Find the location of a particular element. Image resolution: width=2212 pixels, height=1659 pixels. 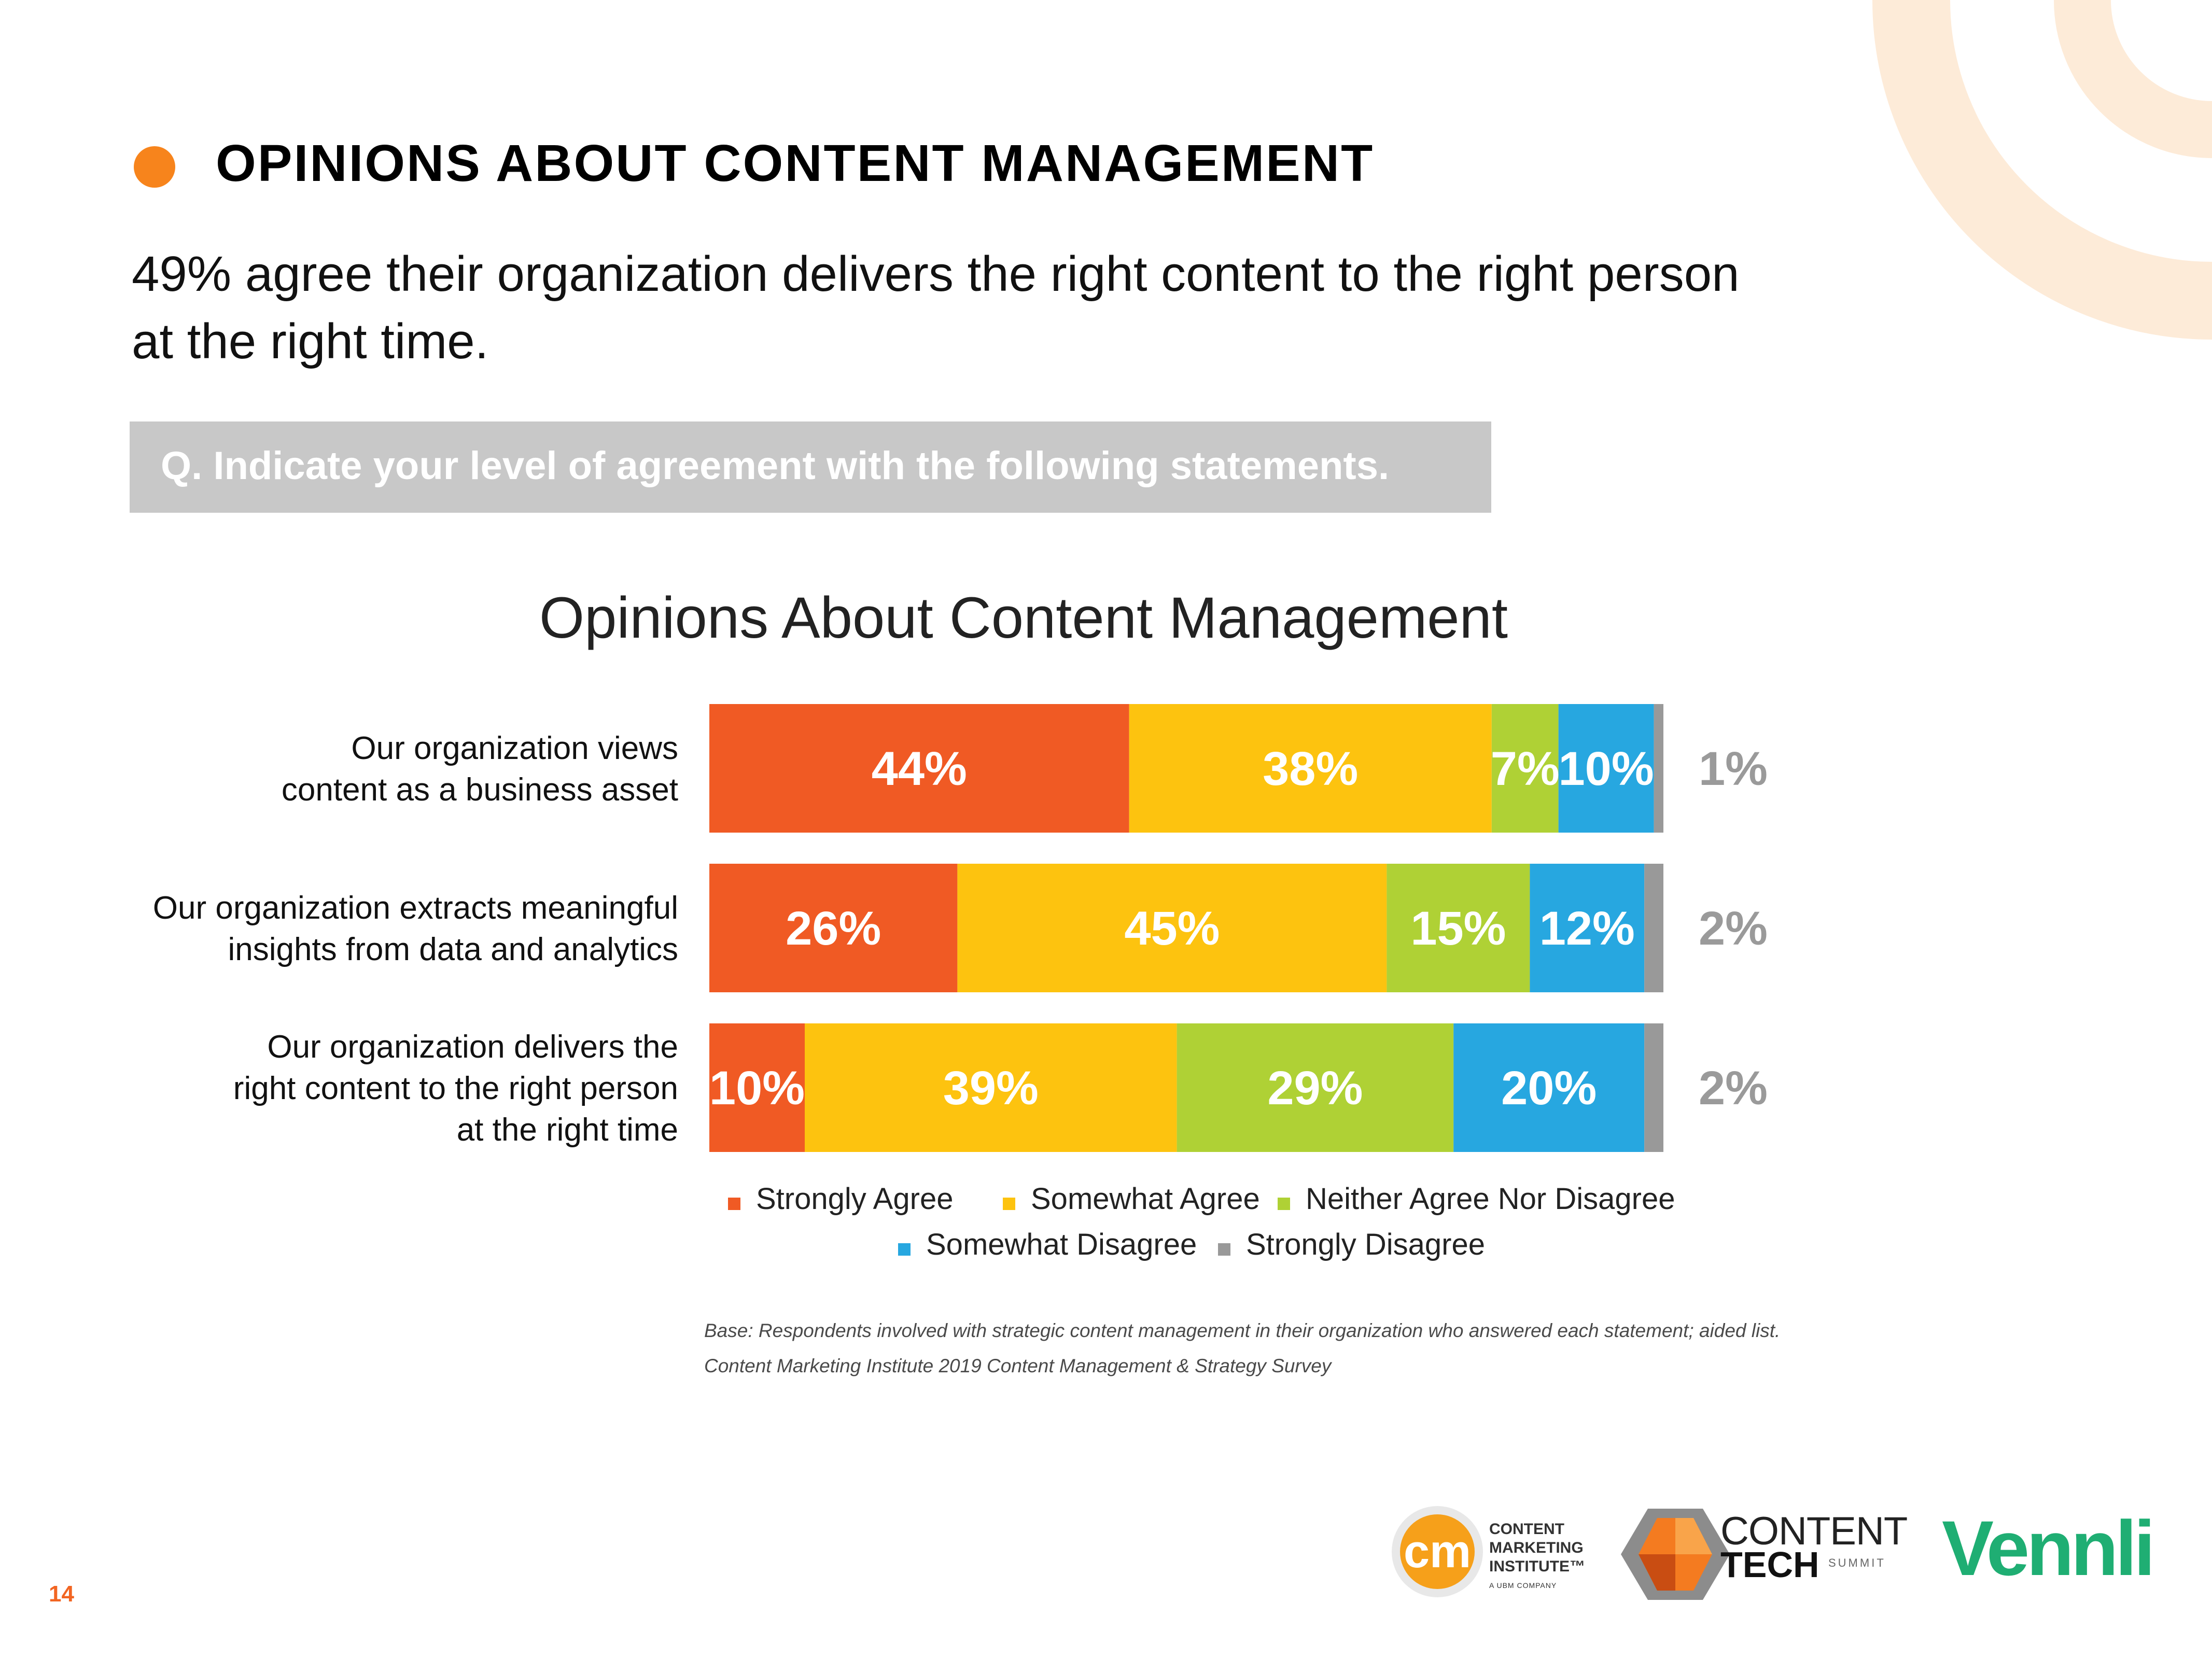

value-label-2-3: 15% is located at coordinates (1458, 928).